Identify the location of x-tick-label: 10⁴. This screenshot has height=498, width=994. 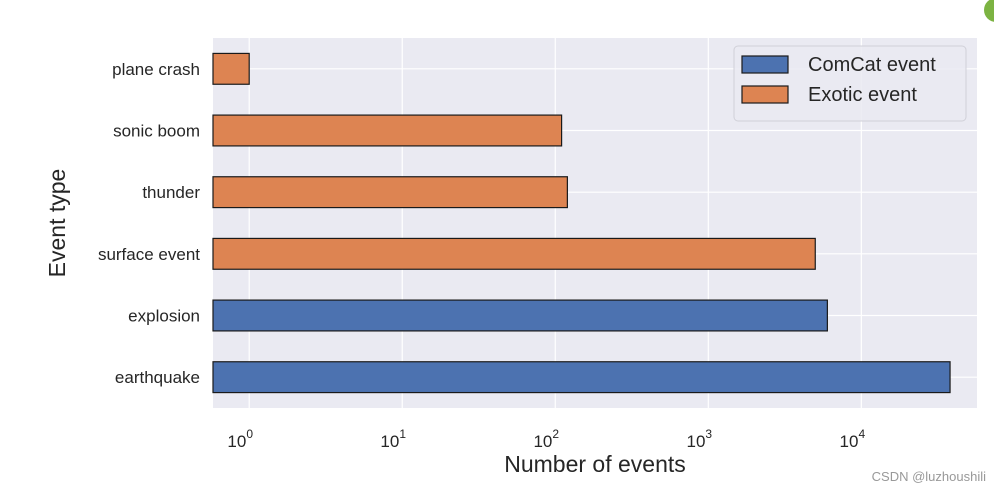
(853, 439).